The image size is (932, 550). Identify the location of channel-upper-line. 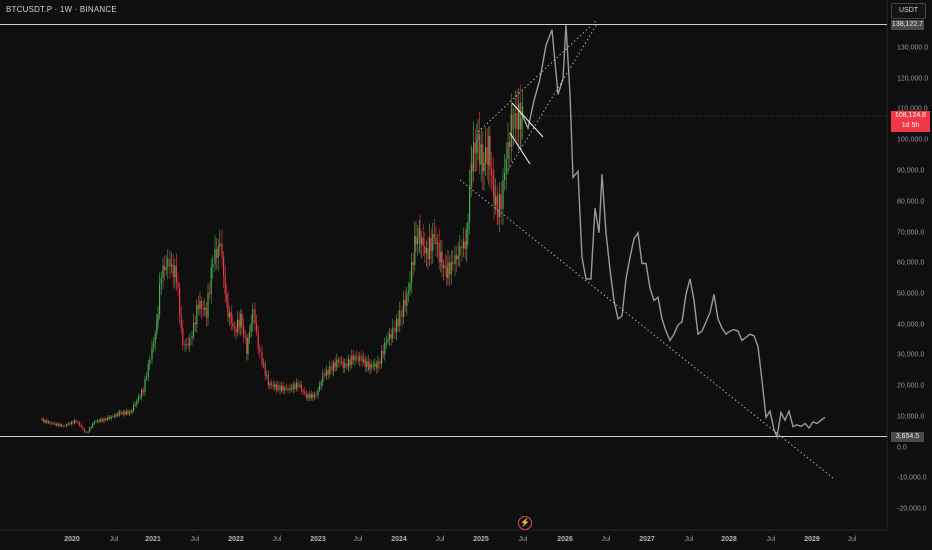
(537, 76).